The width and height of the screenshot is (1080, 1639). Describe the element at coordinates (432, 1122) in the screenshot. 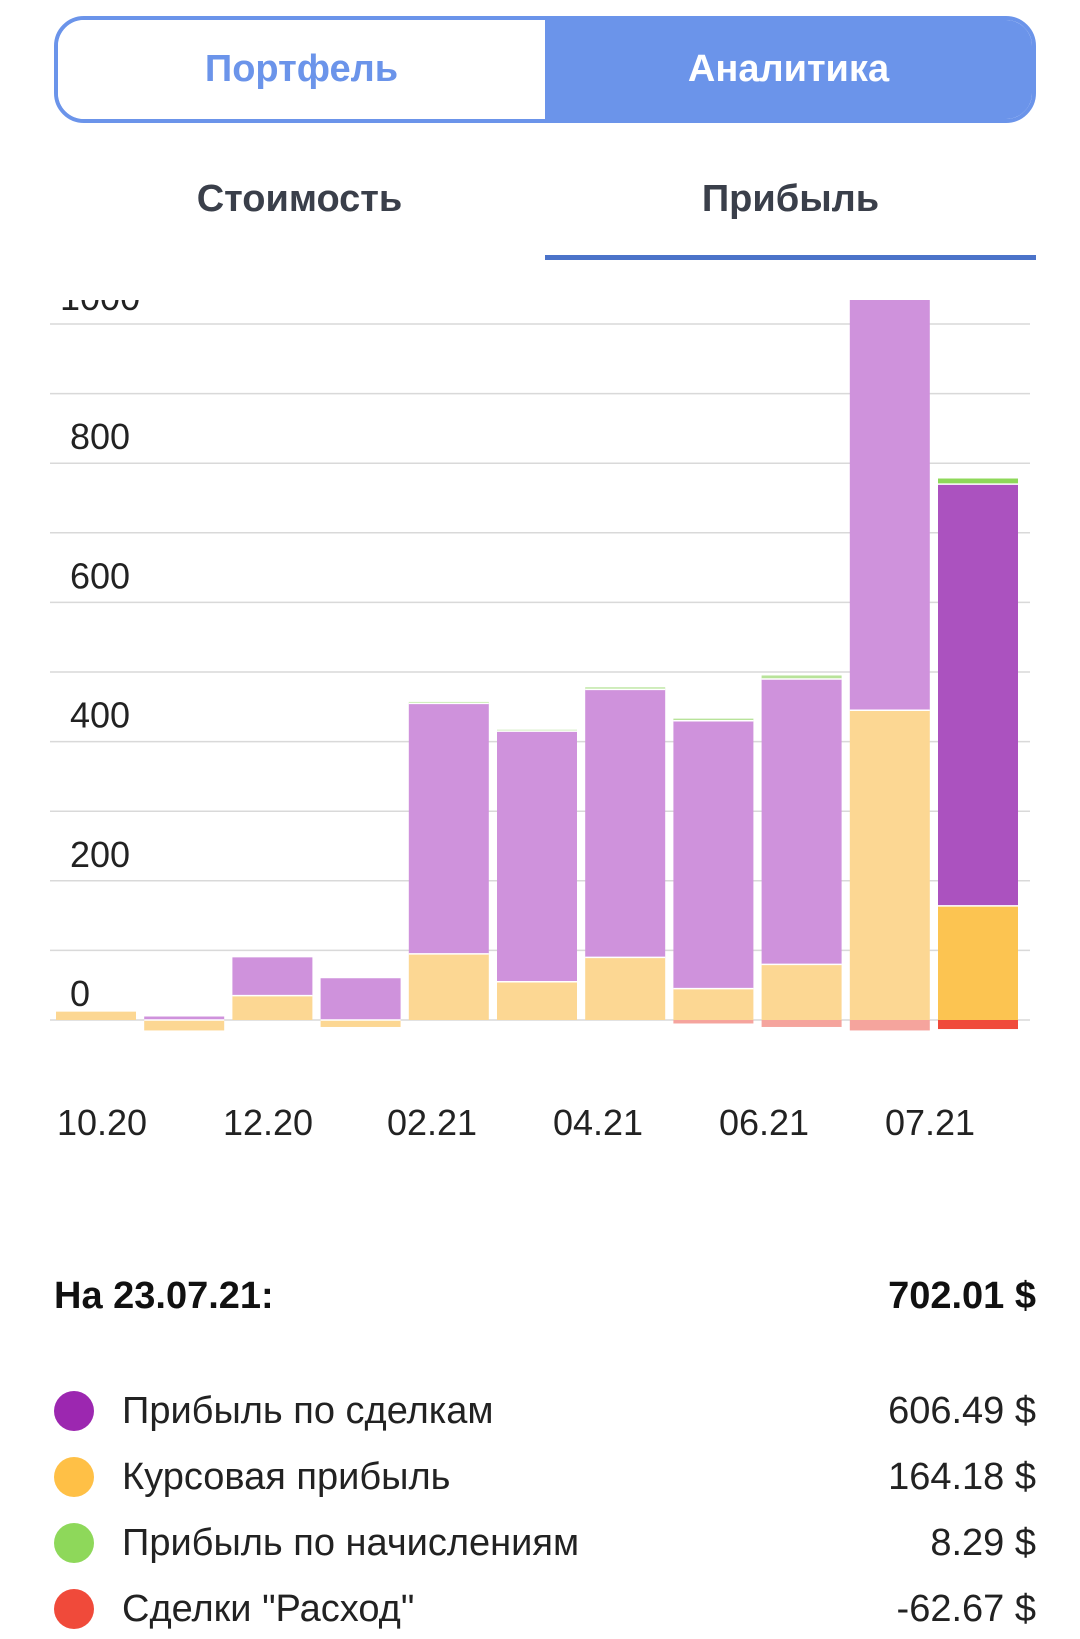

I see `x-tick-label: 02.21` at that location.